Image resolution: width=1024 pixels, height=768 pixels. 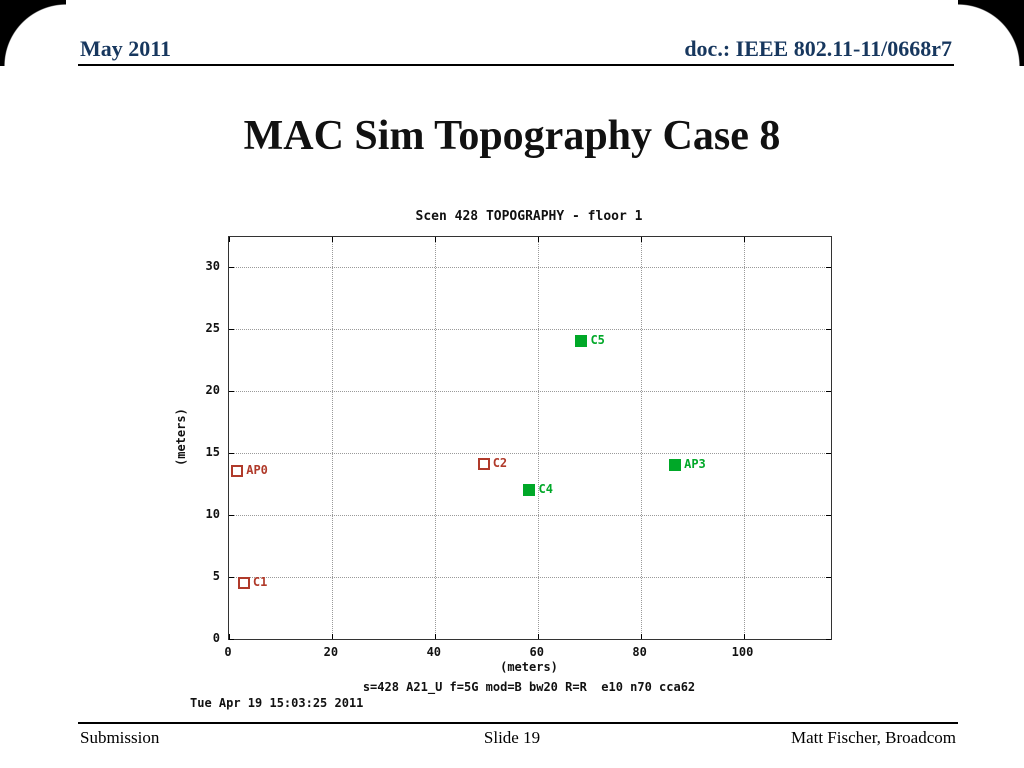 What do you see at coordinates (277, 703) in the screenshot?
I see `plot-timestamp: Tue Apr 19 15:03:25 2011` at bounding box center [277, 703].